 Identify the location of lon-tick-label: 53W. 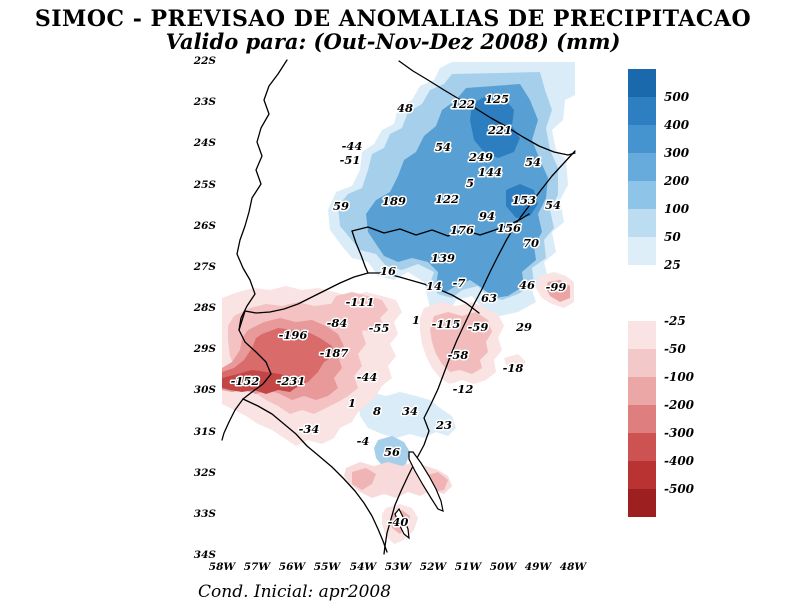
(399, 567).